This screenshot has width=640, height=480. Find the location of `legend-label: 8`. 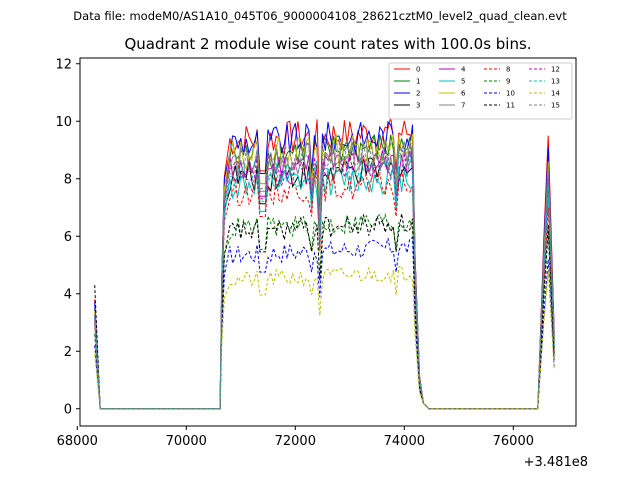

legend-label: 8 is located at coordinates (508, 70).